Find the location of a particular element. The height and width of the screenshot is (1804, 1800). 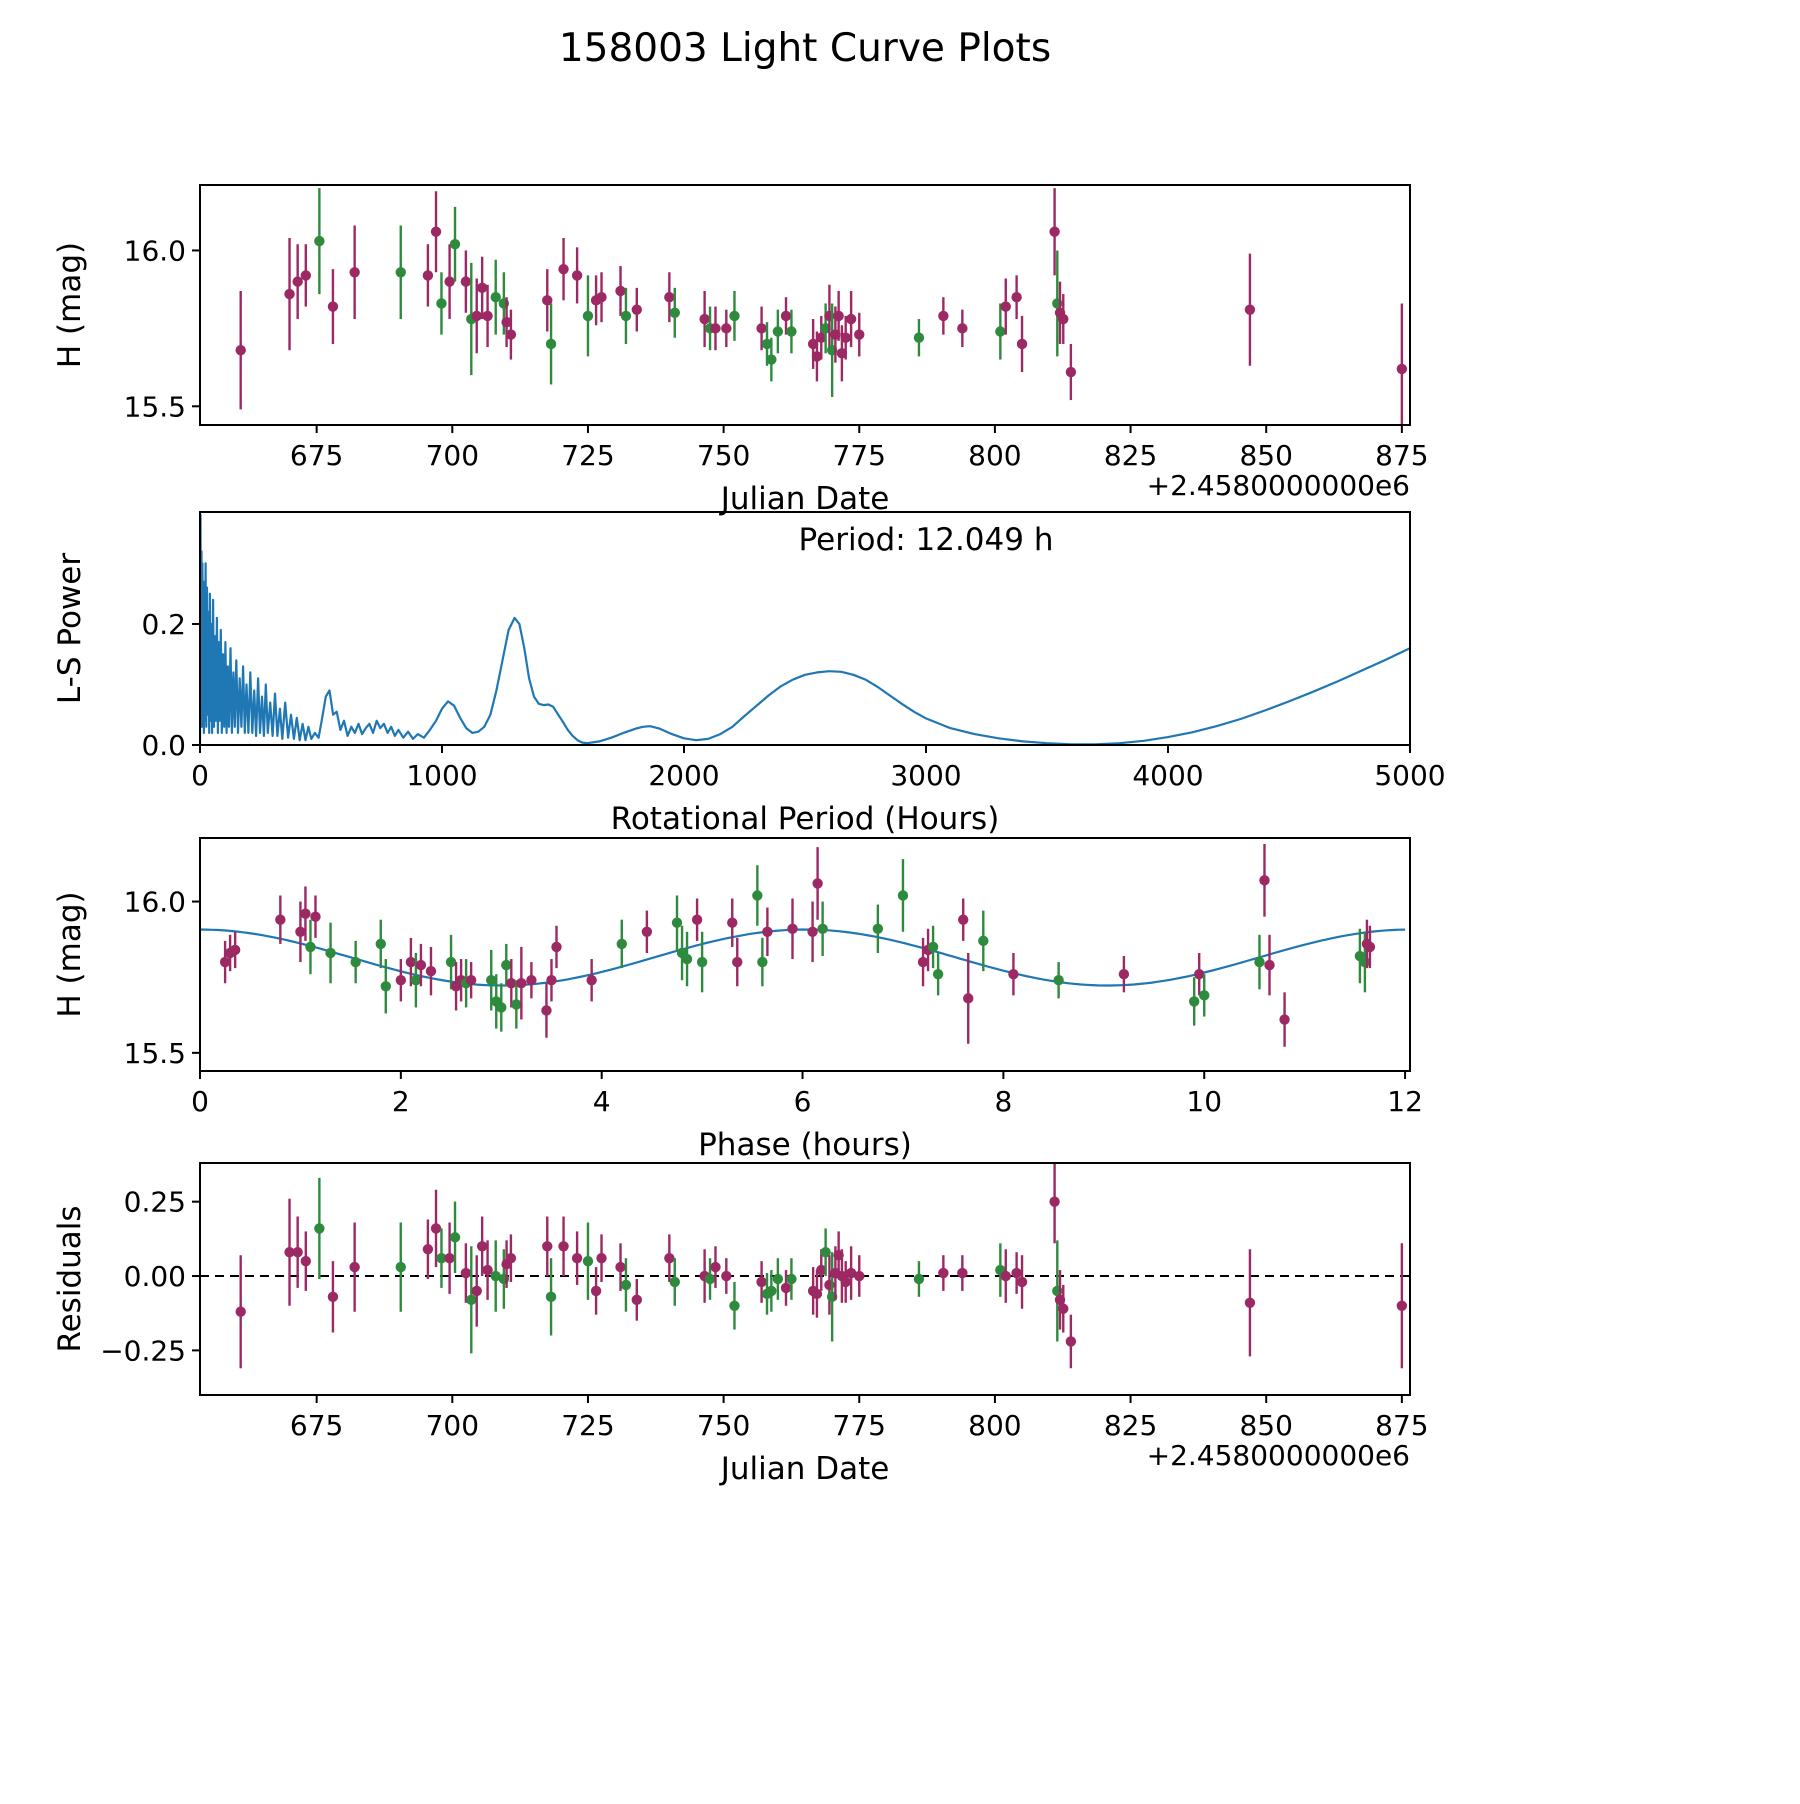

x-axis-label: Julian Date is located at coordinates (804, 1469).